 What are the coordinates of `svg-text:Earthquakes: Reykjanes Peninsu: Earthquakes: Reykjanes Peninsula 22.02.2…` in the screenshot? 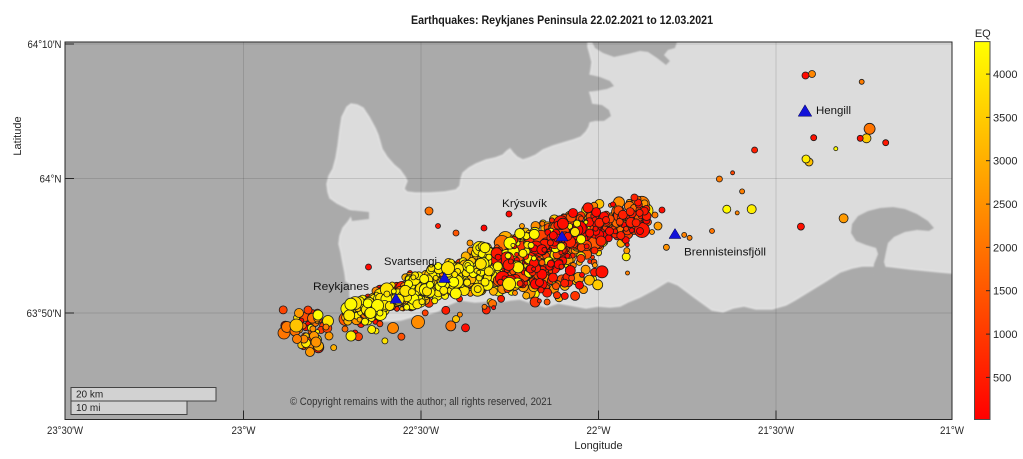 It's located at (562, 20).